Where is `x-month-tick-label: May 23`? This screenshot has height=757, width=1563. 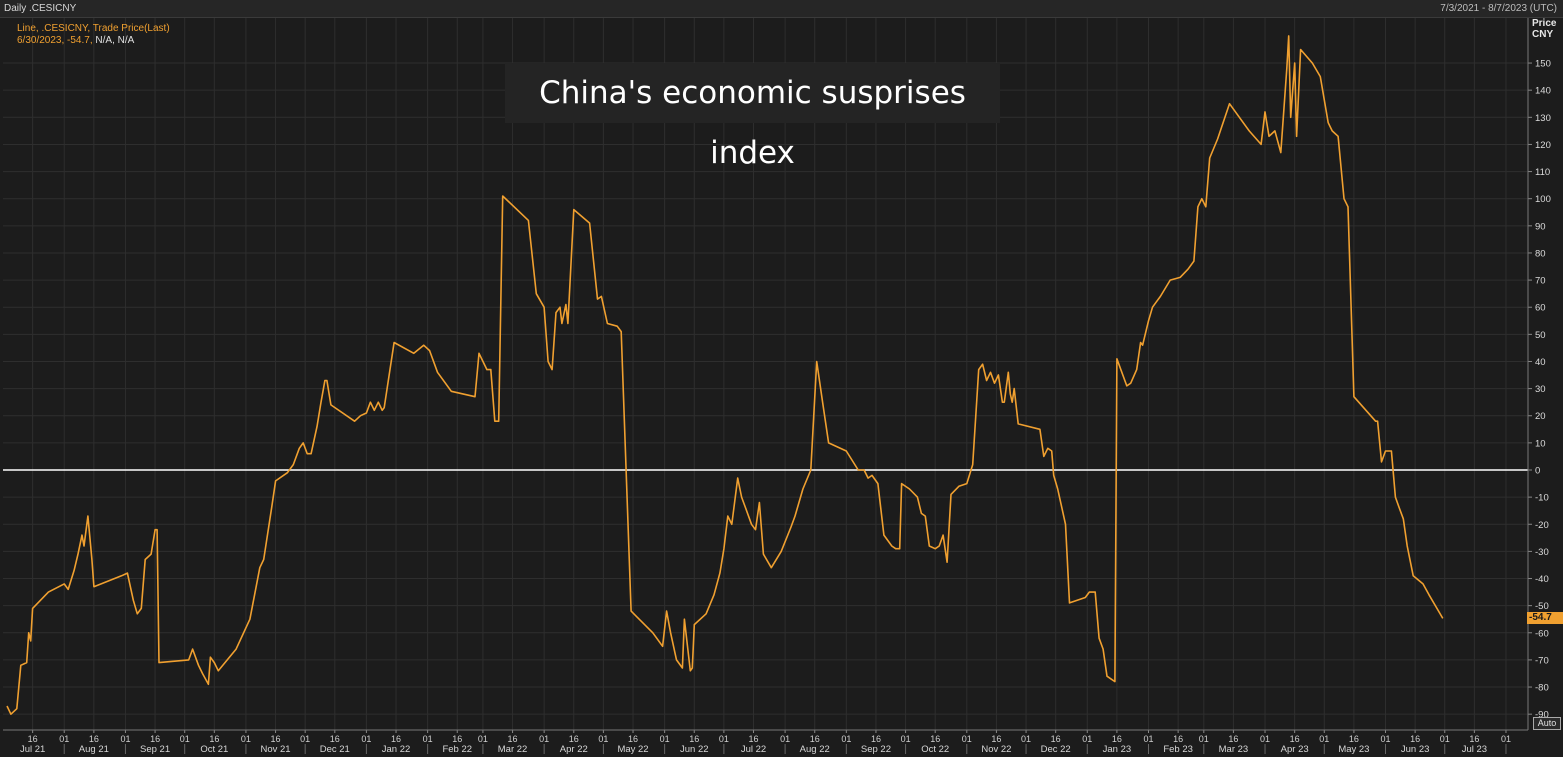 x-month-tick-label: May 23 is located at coordinates (1353, 749).